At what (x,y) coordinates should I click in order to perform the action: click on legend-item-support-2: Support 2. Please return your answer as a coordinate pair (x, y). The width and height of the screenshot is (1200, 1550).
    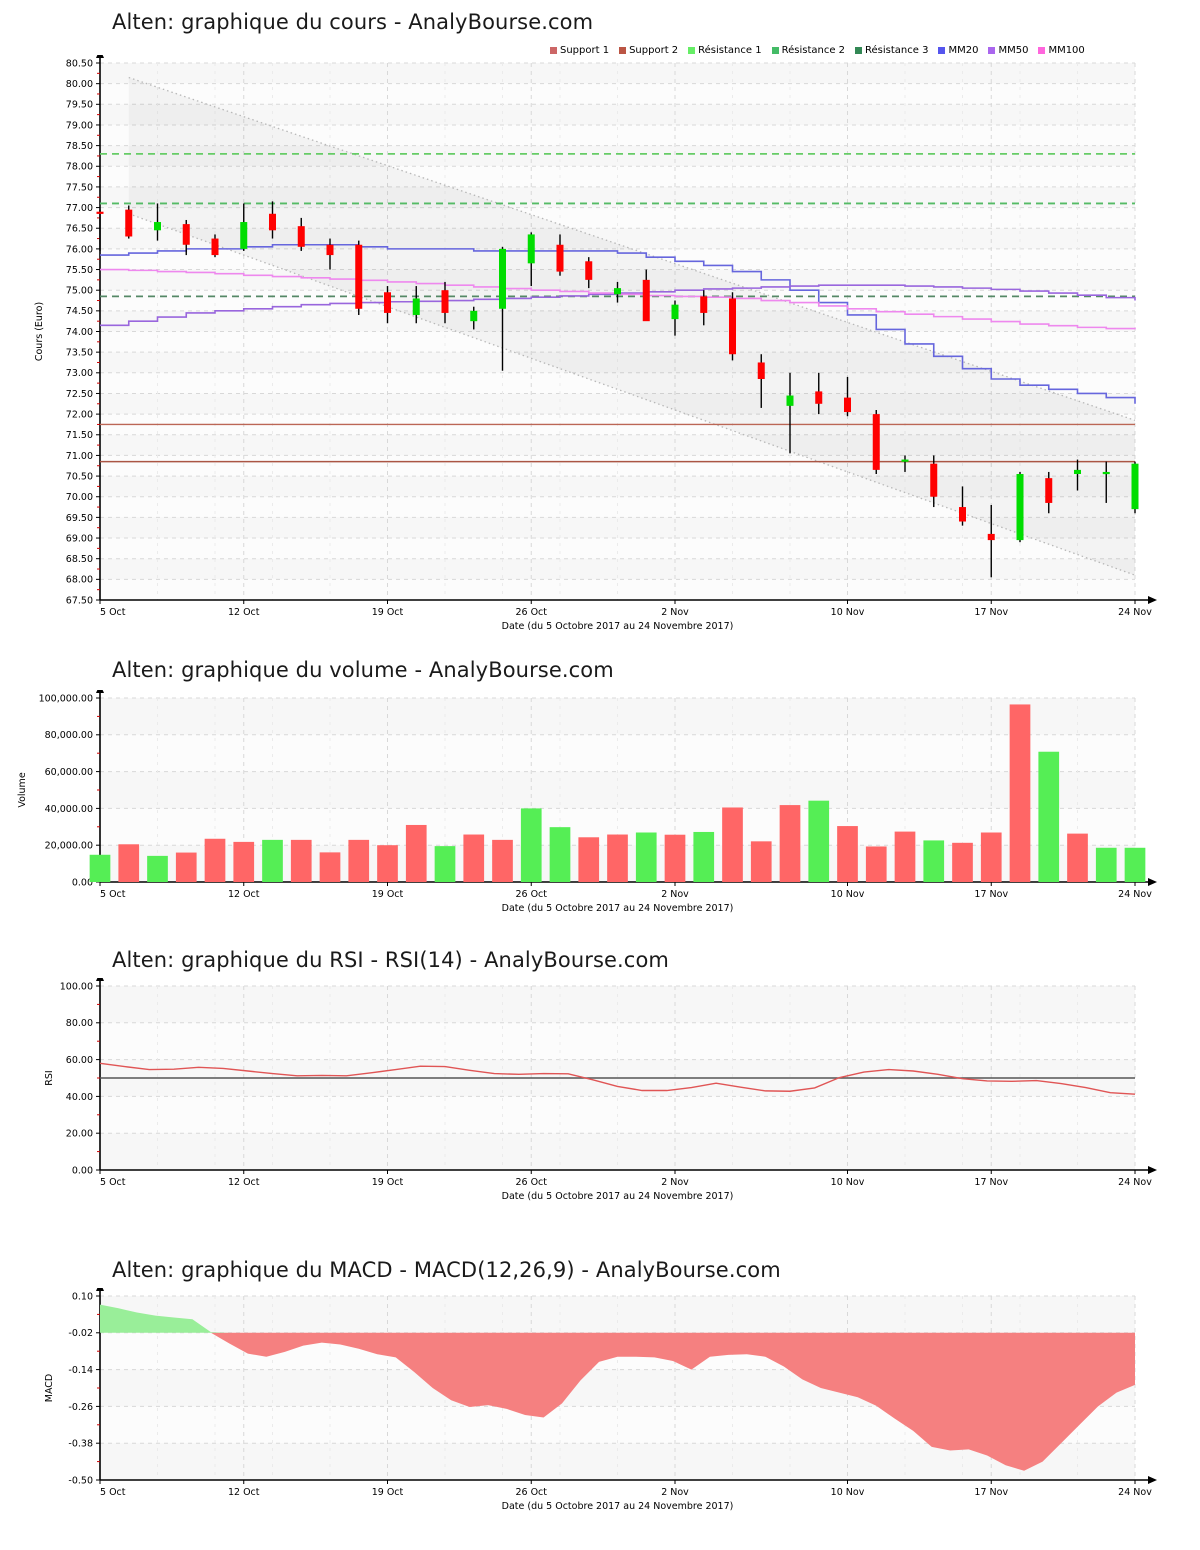
    Looking at the image, I should click on (648, 51).